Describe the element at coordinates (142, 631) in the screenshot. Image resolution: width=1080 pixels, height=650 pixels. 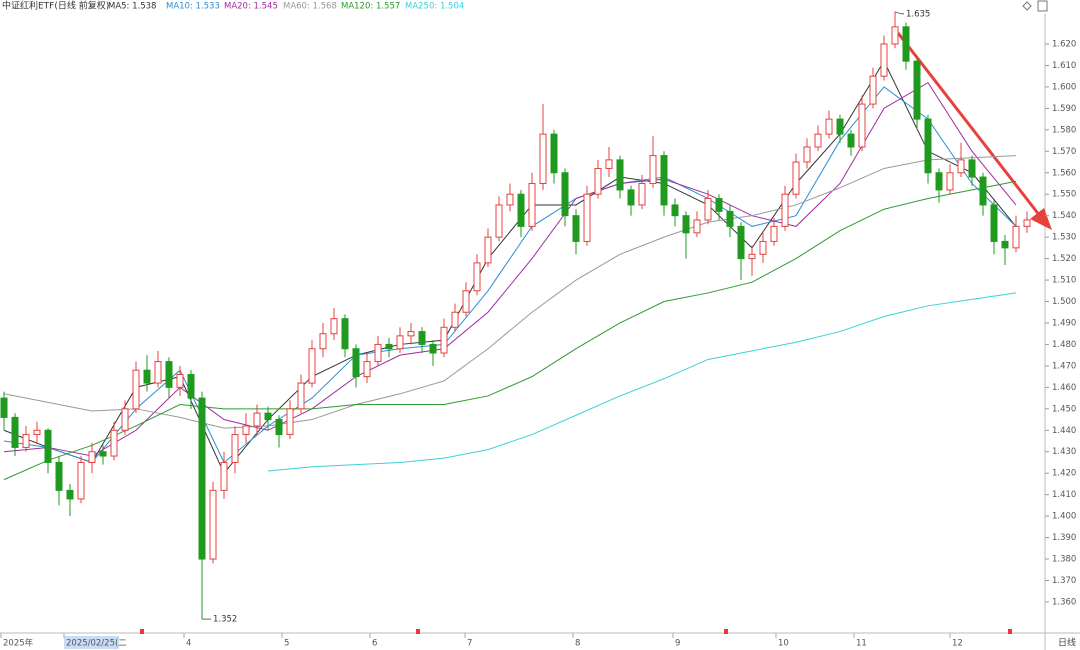
I see `dividend-marker` at that location.